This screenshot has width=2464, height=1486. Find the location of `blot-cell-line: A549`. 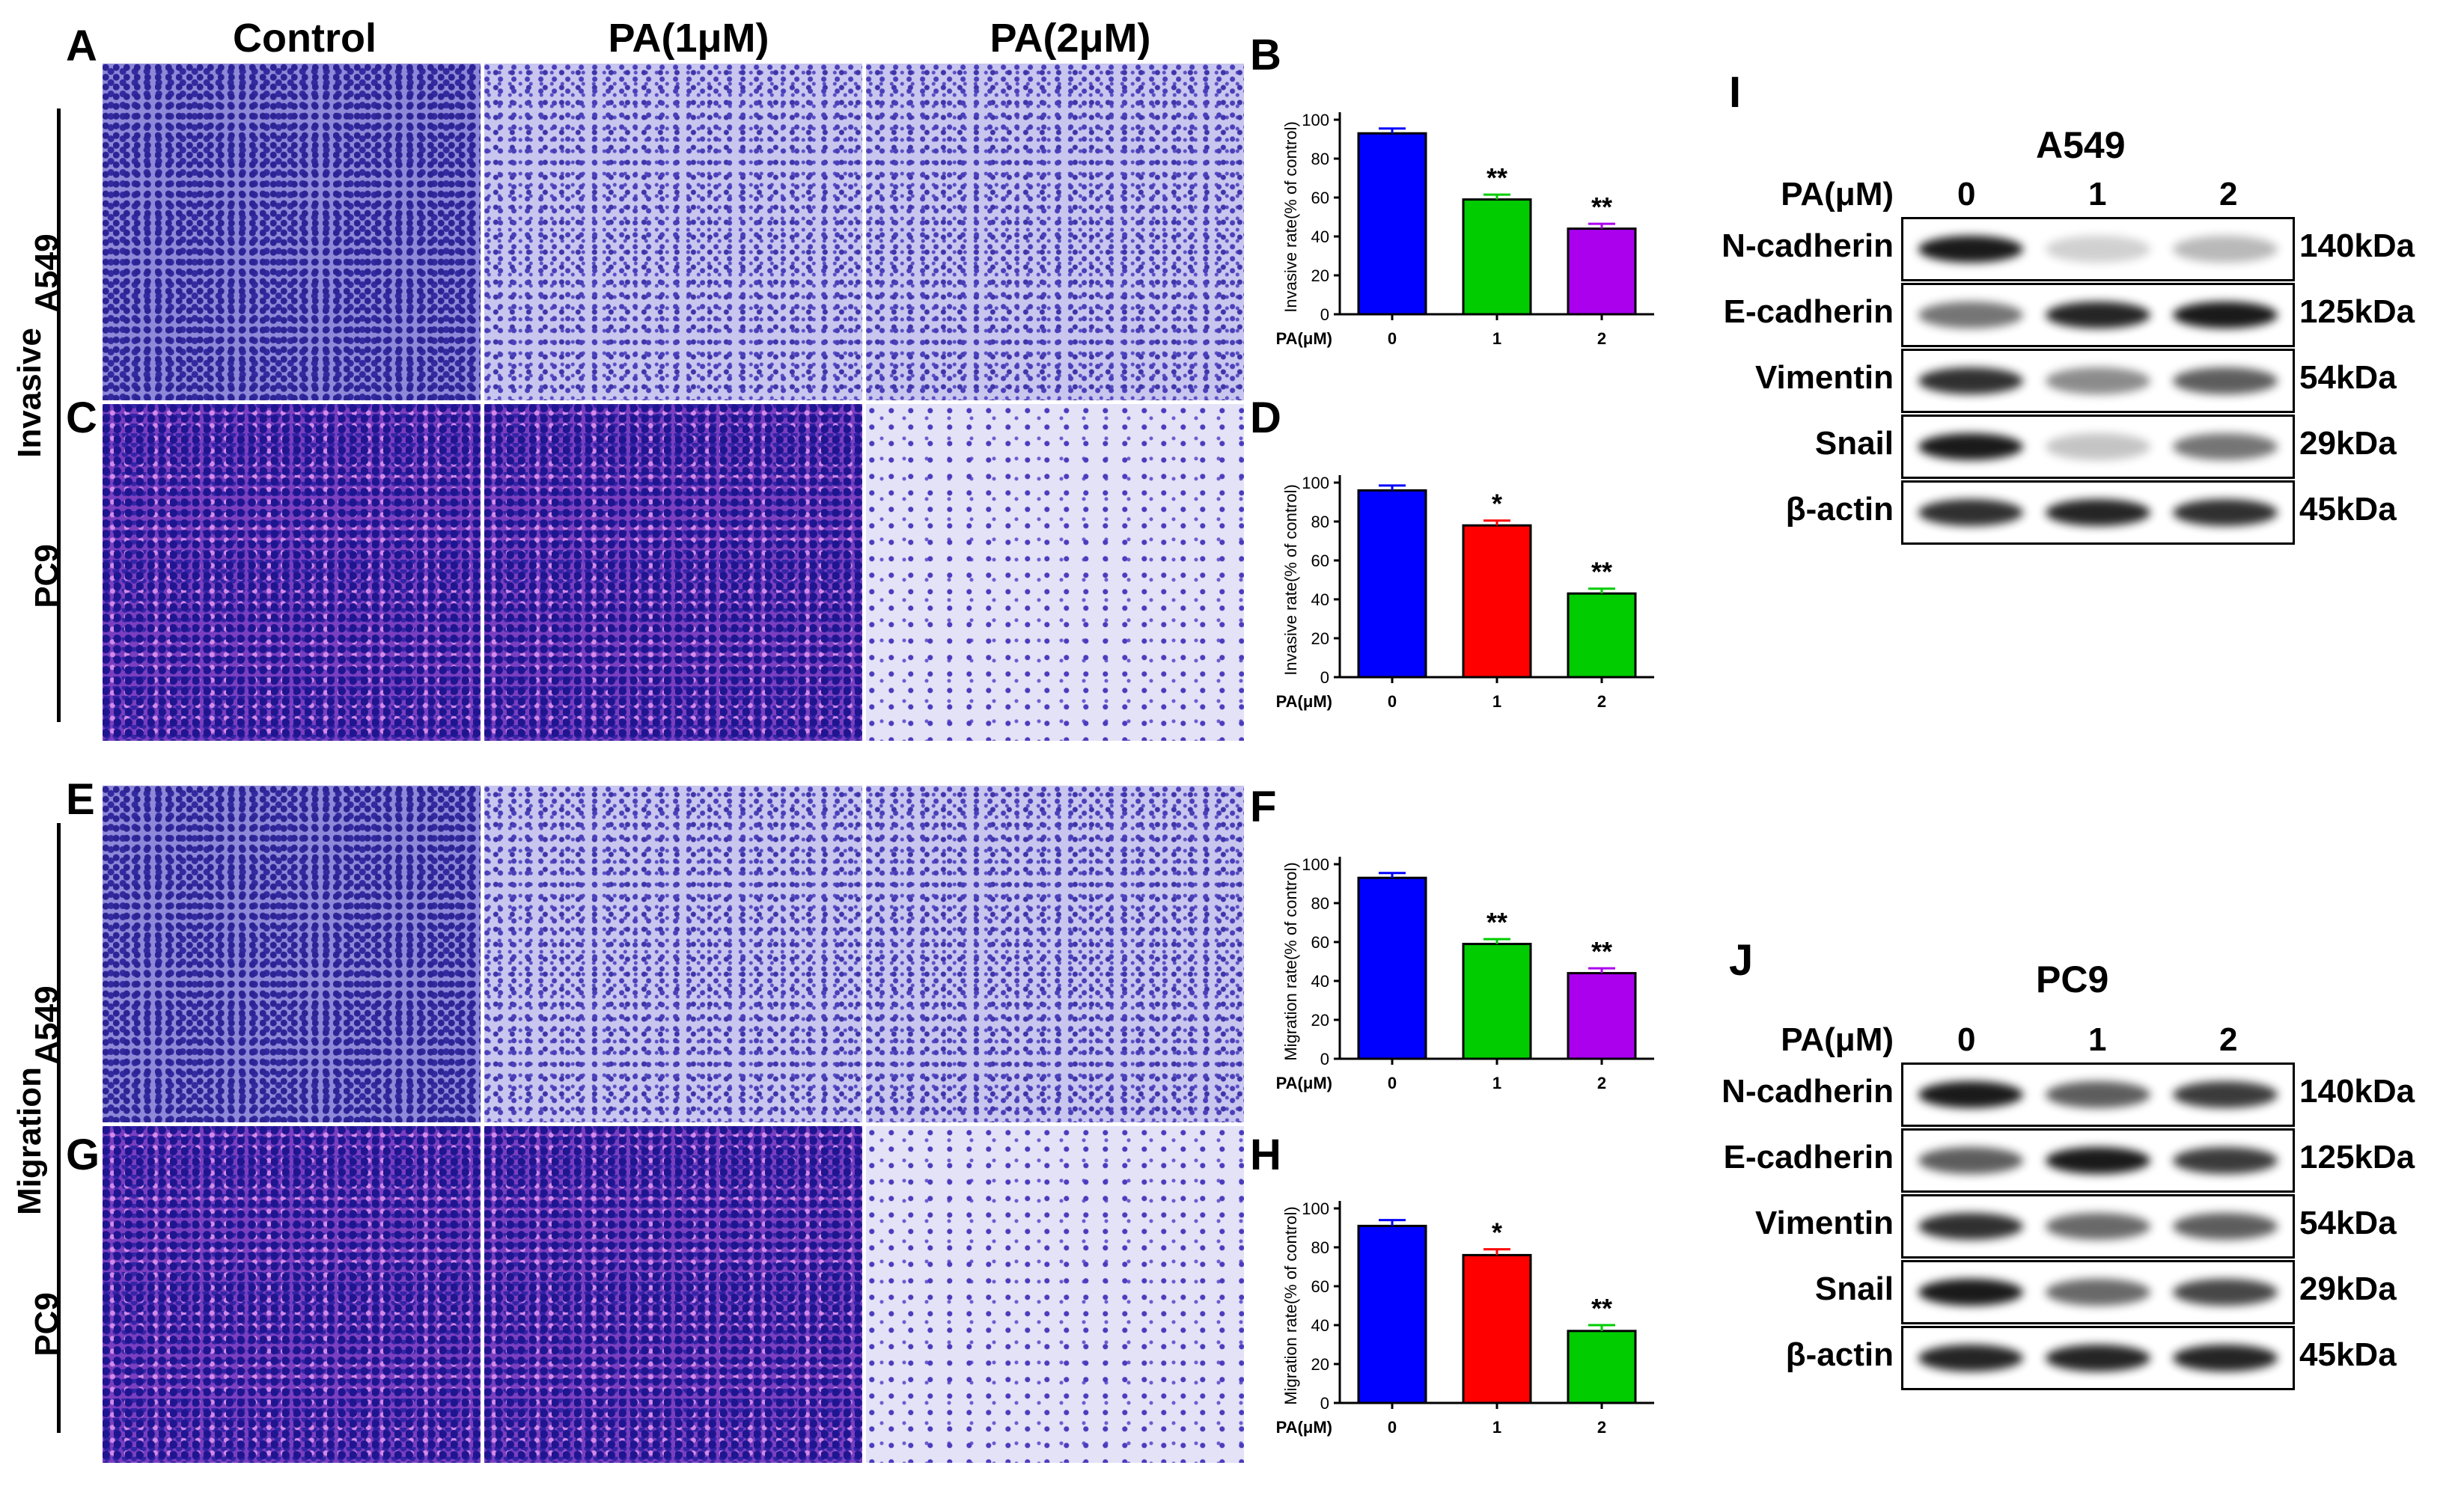

blot-cell-line: A549 is located at coordinates (2081, 145).